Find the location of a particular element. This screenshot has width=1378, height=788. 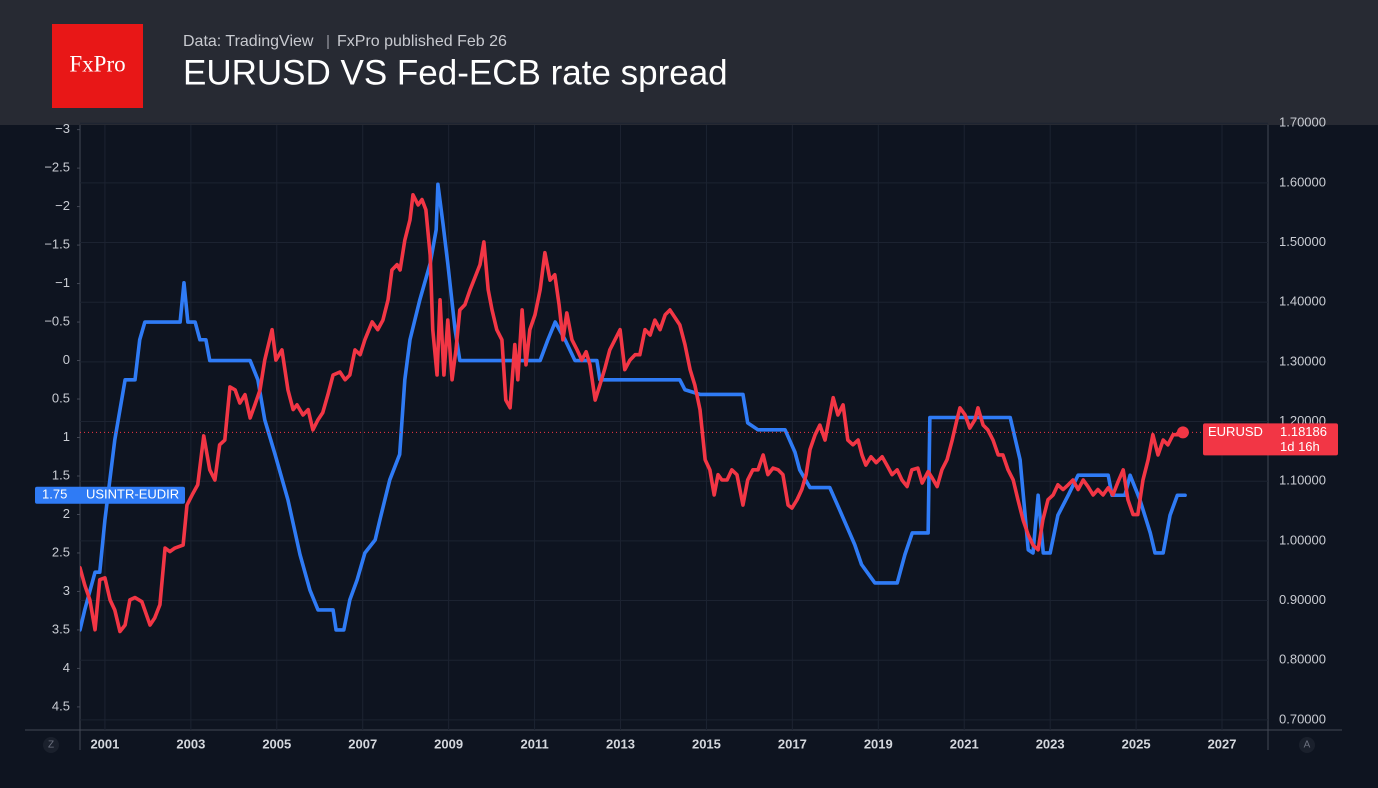

x-tick-label: 2005 is located at coordinates (276, 743).